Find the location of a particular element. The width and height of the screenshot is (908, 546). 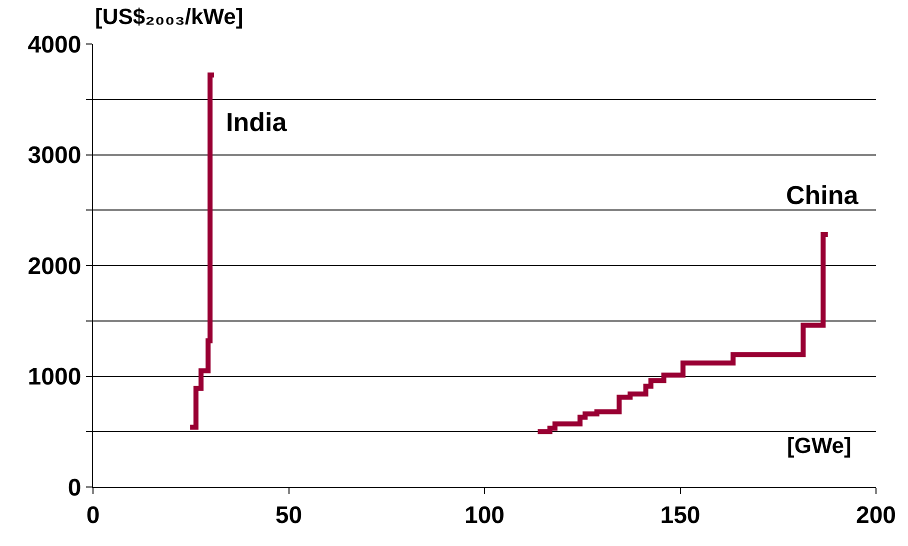

x-tick-label: 150 is located at coordinates (680, 515).